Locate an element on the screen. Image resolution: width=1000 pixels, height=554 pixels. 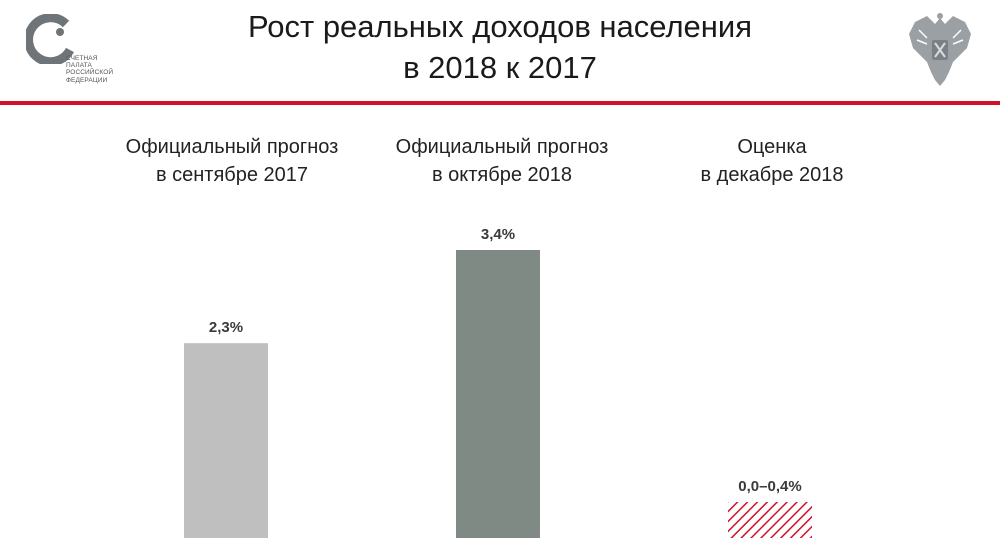
logo-ring-icon is located at coordinates (50, 39).